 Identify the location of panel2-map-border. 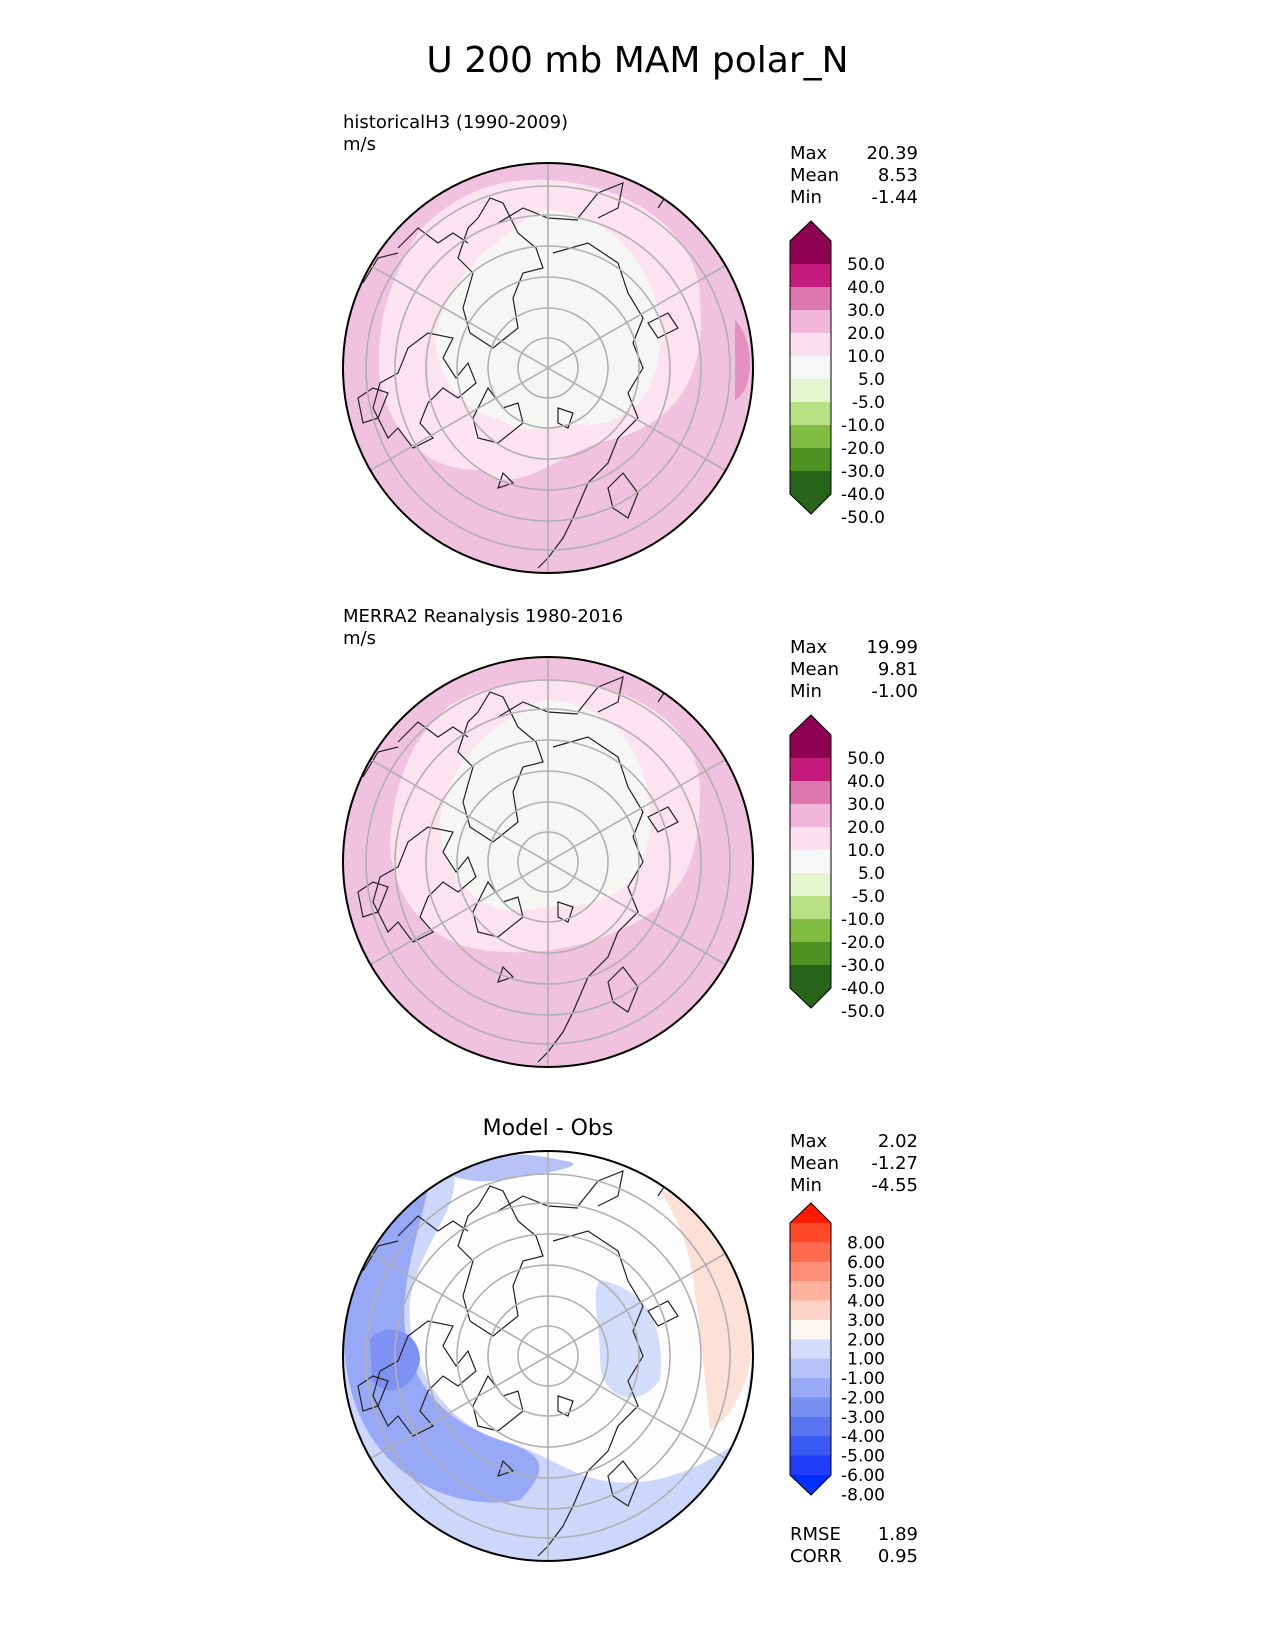
(548, 862).